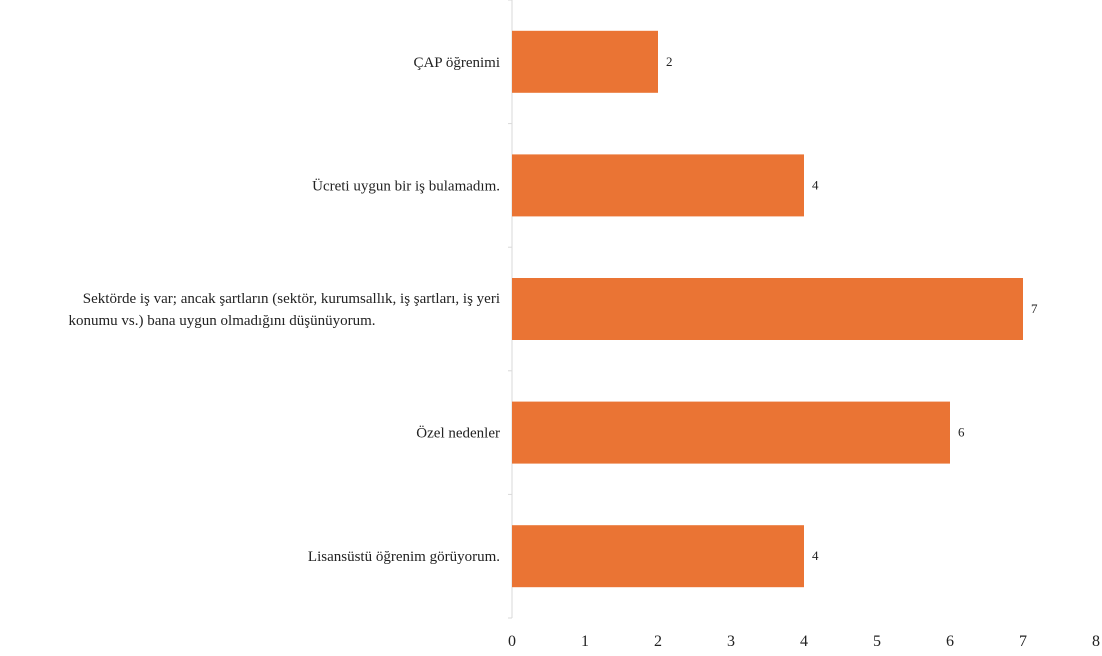 Image resolution: width=1102 pixels, height=656 pixels. I want to click on category-label: ÇAP öğrenimi, so click(456, 63).